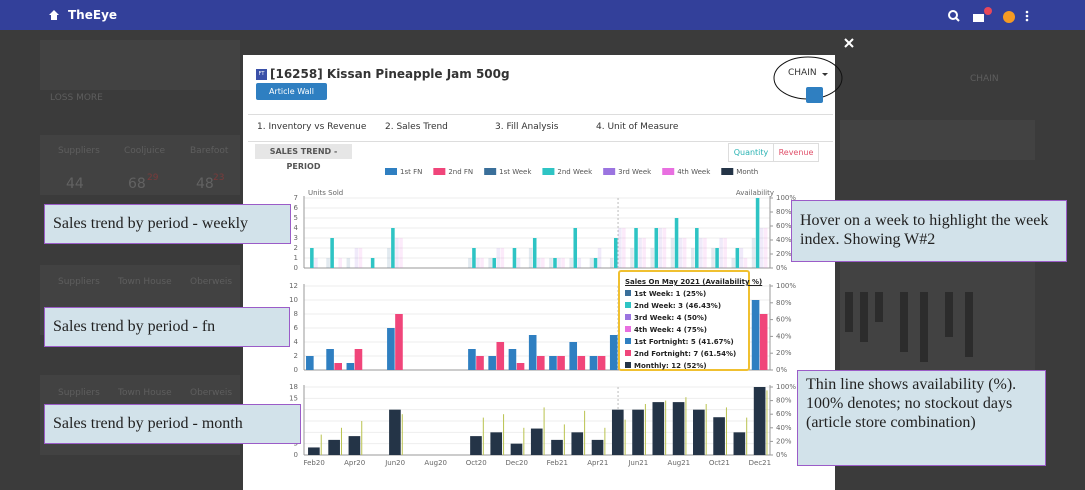  I want to click on tab: 2. Sales Trend, so click(416, 127).